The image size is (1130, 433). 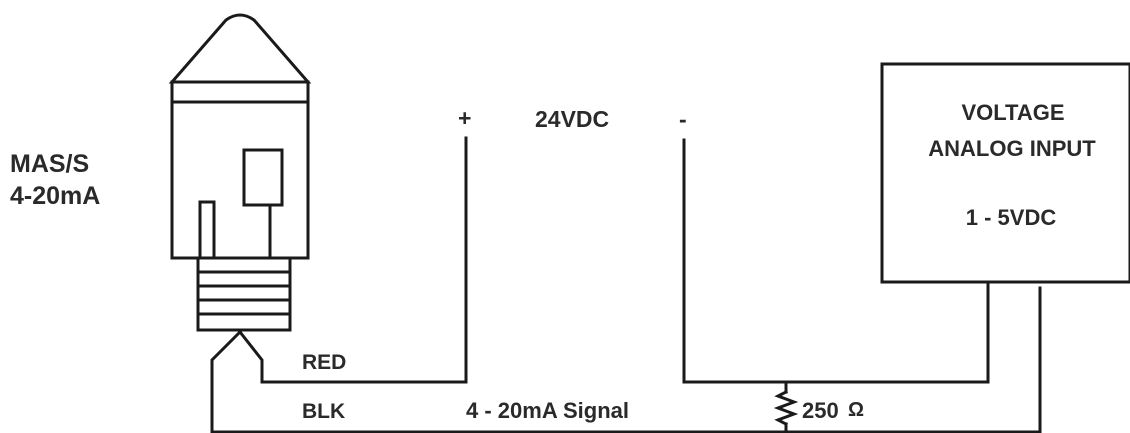 I want to click on sensor-drawing, so click(x=240, y=172).